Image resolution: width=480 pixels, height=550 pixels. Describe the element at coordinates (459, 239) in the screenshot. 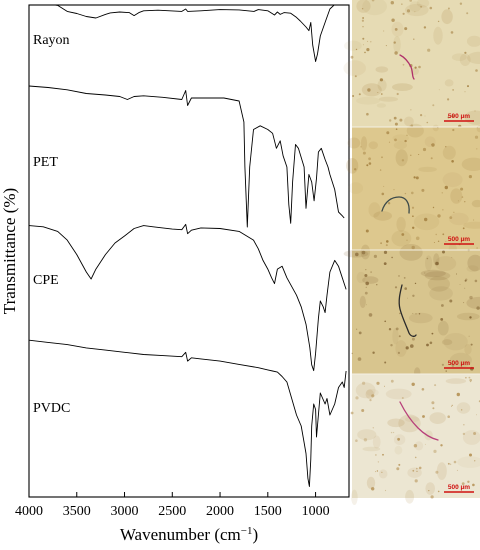

I see `scale-bar-label: 500 µm` at that location.